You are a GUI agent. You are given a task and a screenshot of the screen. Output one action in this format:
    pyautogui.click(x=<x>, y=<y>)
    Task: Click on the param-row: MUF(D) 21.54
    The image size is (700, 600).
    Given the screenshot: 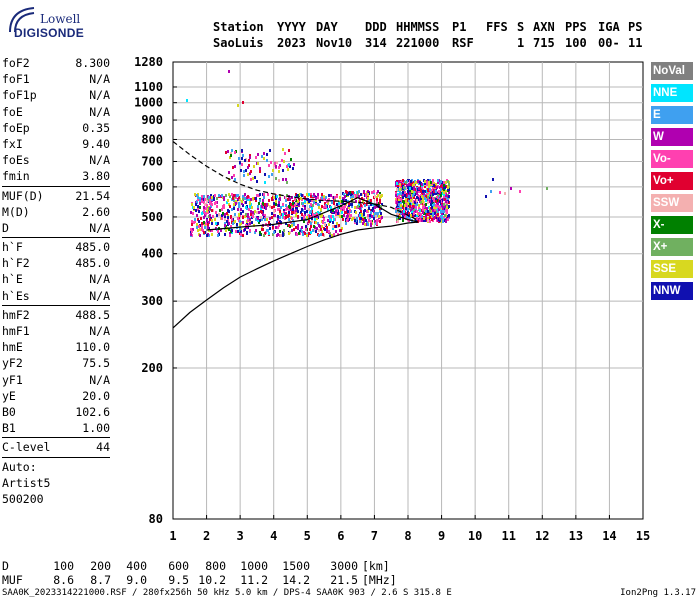 What is the action you would take?
    pyautogui.click(x=56, y=196)
    